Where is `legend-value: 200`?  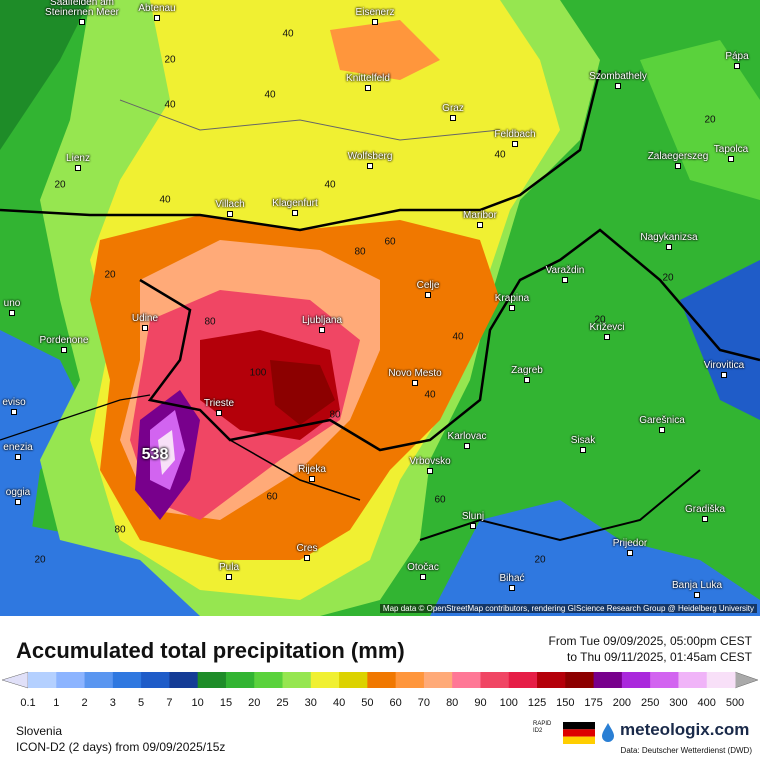 legend-value: 200 is located at coordinates (622, 703).